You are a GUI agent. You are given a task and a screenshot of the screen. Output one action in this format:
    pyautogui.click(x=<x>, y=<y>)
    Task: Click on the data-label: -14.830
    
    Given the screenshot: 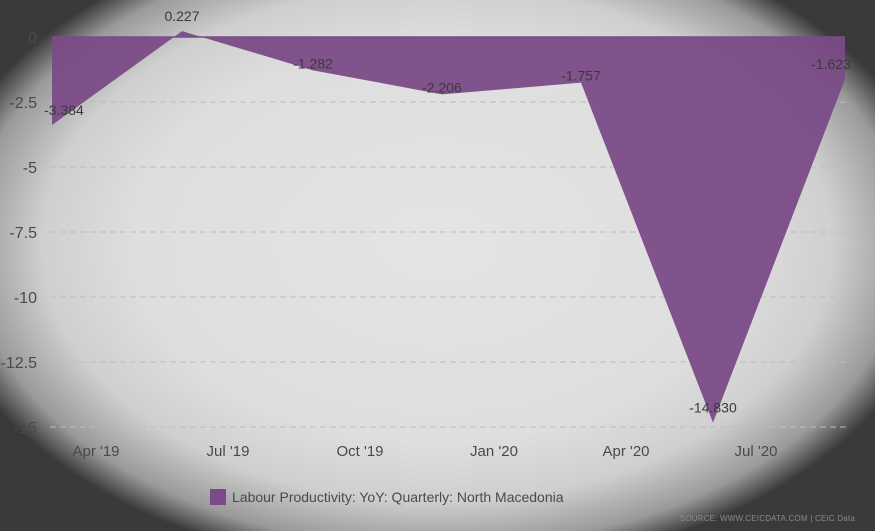 What is the action you would take?
    pyautogui.click(x=713, y=408)
    